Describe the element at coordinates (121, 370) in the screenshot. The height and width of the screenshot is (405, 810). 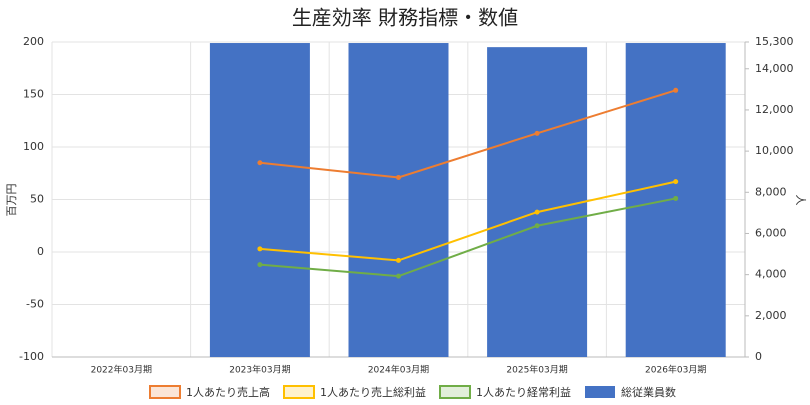
I see `x-tick-label: 2022年03月期` at that location.